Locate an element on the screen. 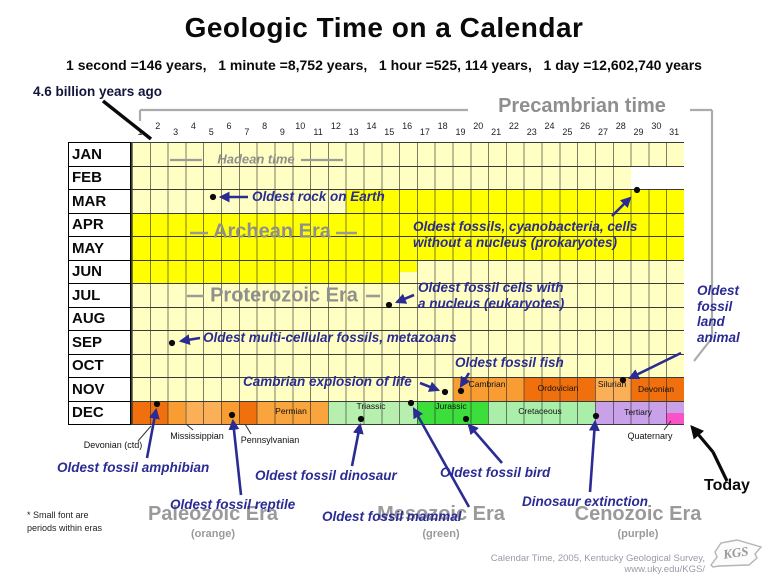 The height and width of the screenshot is (576, 768). annotation-oldest-bird: Oldest fossil bird is located at coordinates (495, 472).